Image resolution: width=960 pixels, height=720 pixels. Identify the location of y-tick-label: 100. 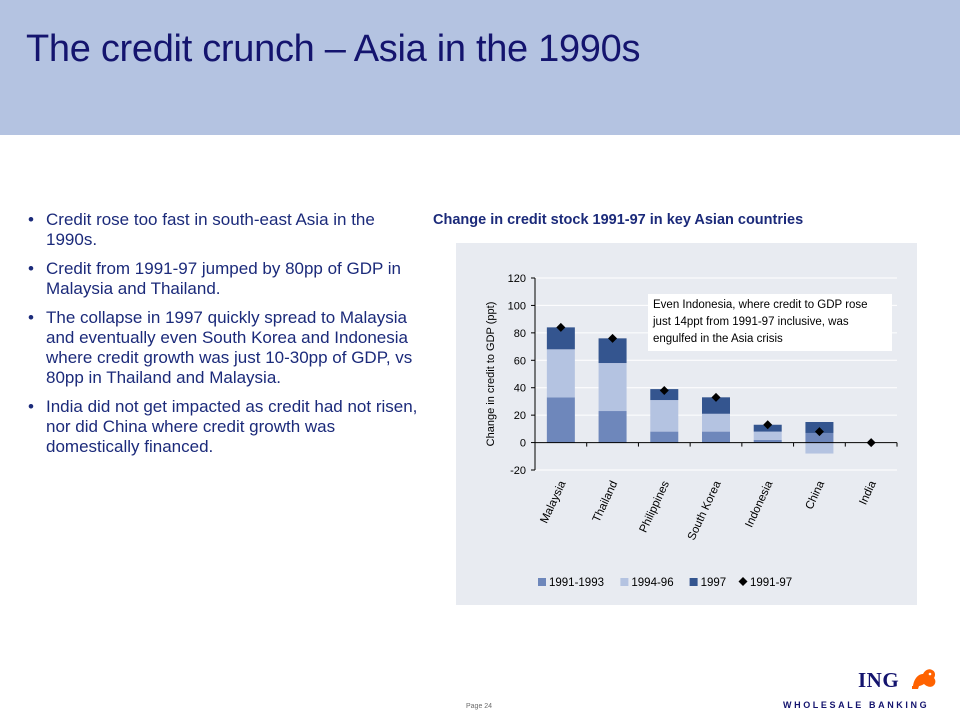
(517, 306).